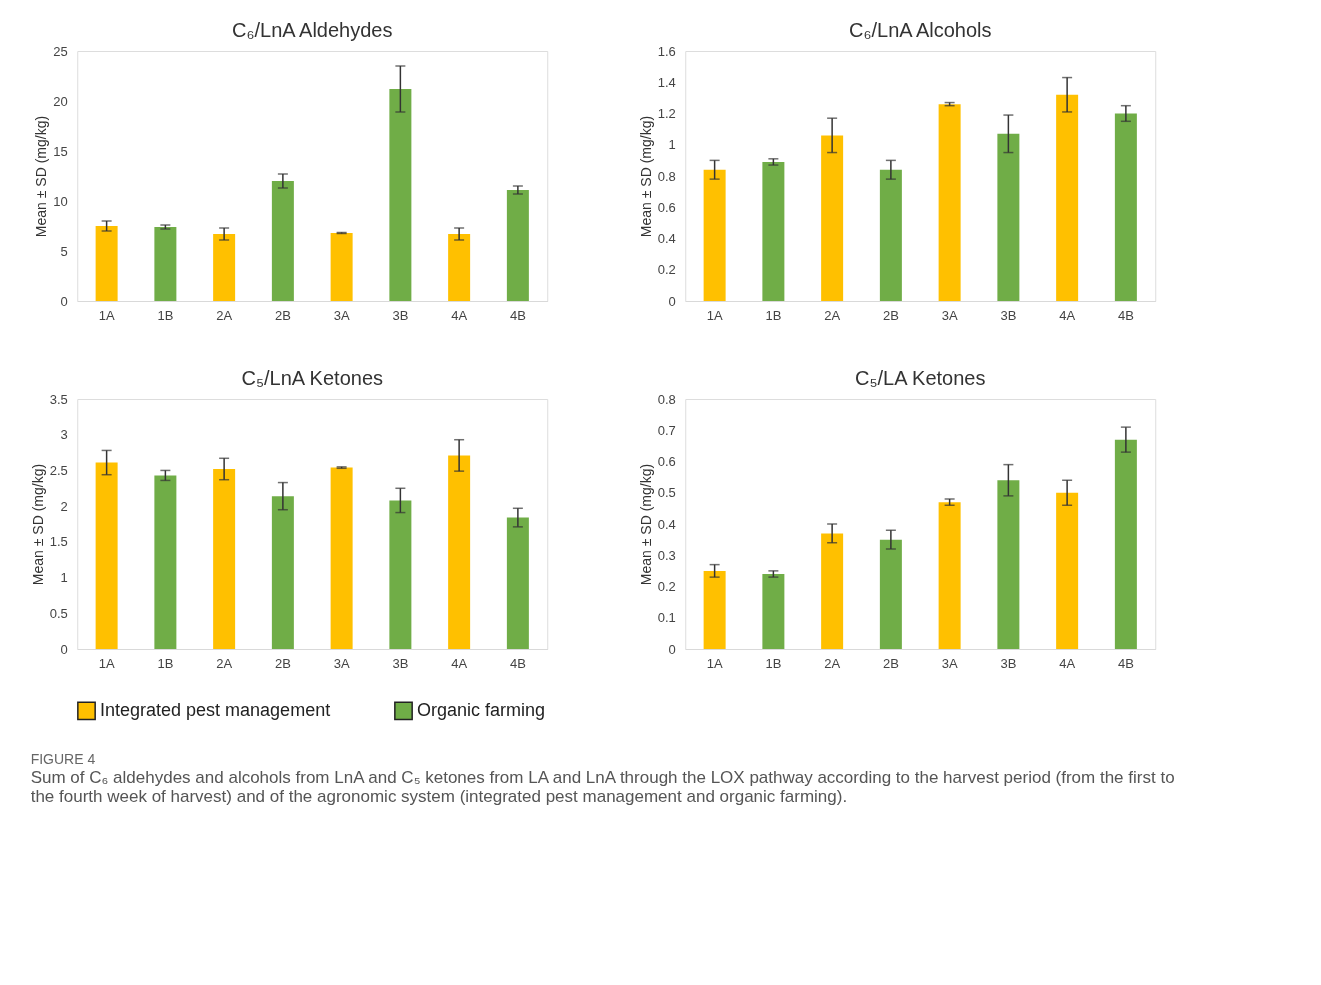 Image resolution: width=1321 pixels, height=985 pixels. Describe the element at coordinates (215, 709) in the screenshot. I see `legend-label: Integrated pest management` at that location.